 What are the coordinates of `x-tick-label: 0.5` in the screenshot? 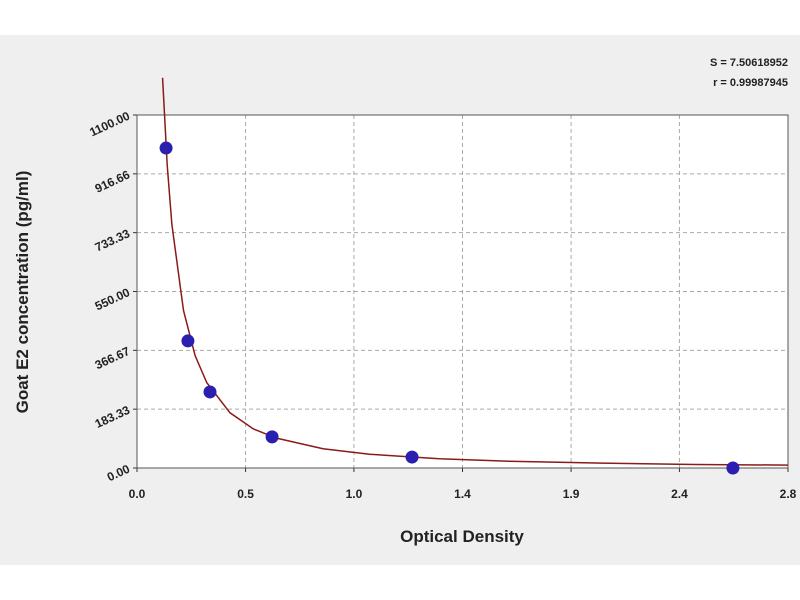 It's located at (245, 494).